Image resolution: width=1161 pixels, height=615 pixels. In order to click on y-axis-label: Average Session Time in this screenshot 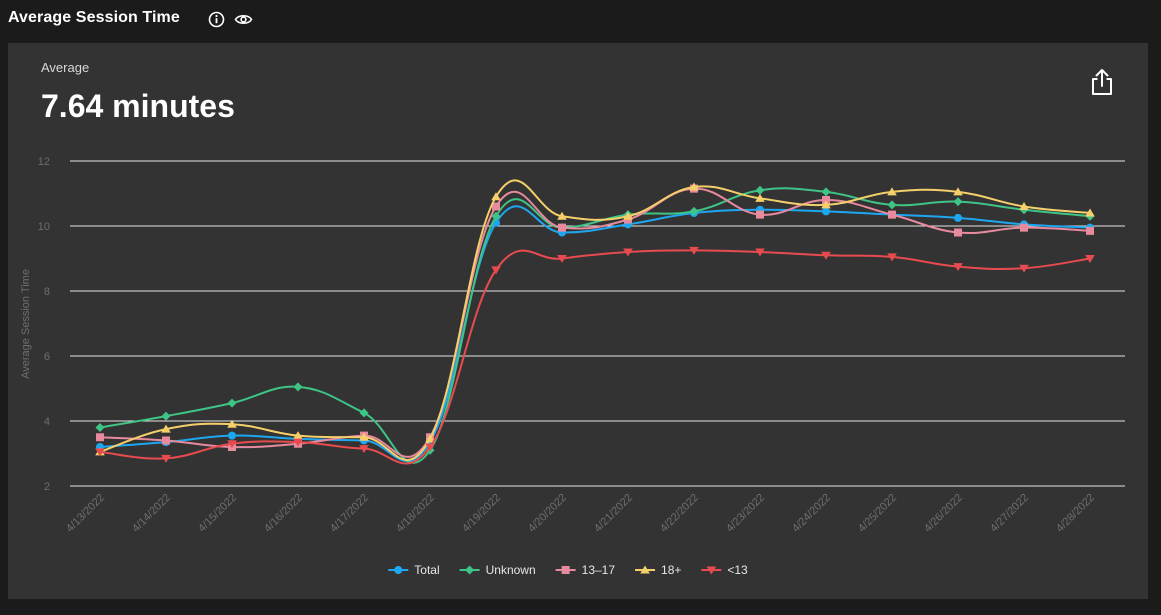, I will do `click(26, 324)`.